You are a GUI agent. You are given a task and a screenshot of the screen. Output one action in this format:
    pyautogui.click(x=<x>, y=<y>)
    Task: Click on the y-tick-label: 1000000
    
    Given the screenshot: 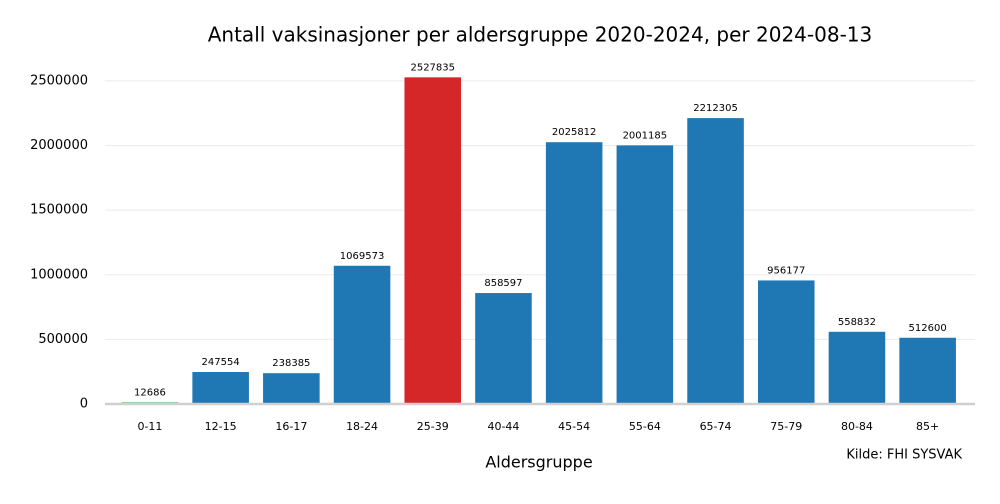 What is the action you would take?
    pyautogui.click(x=59, y=274)
    